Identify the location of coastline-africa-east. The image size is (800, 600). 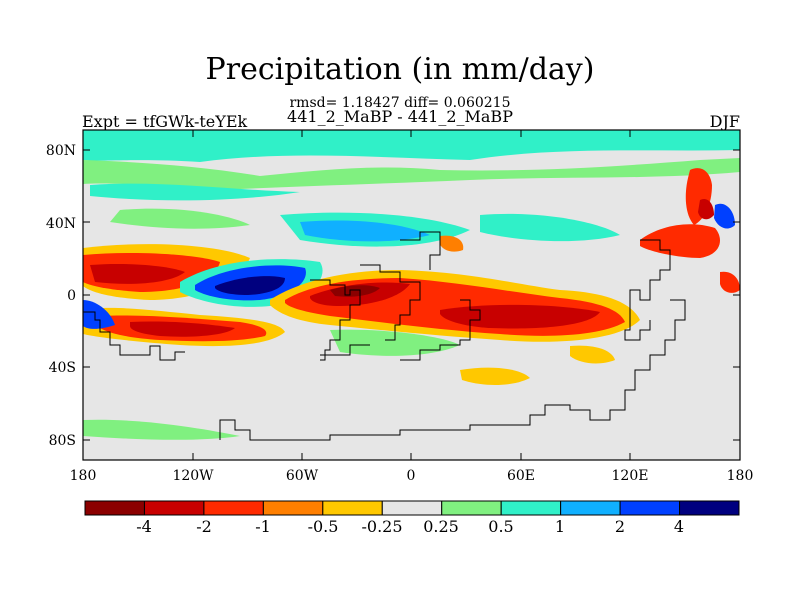
(440, 330).